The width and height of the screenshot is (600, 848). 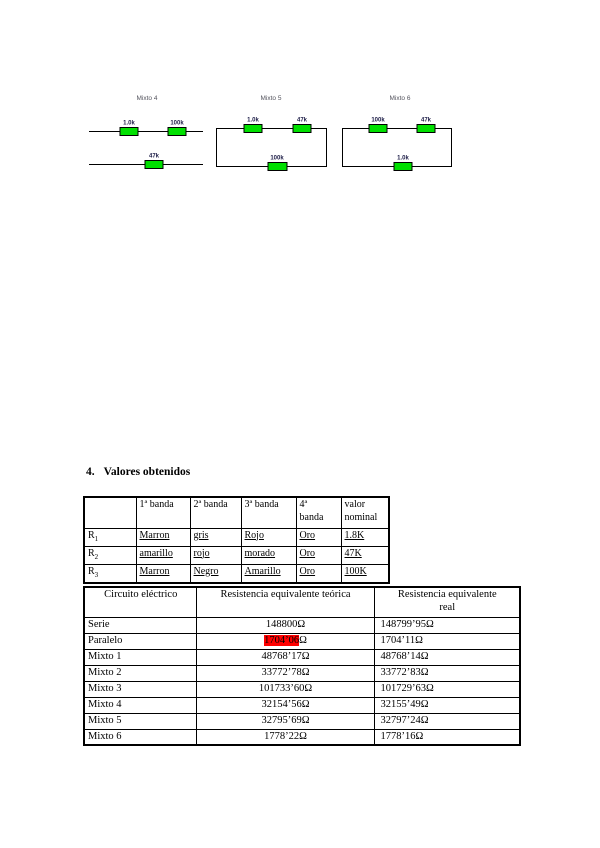 I want to click on column-header: 2ª banda, so click(x=215, y=512).